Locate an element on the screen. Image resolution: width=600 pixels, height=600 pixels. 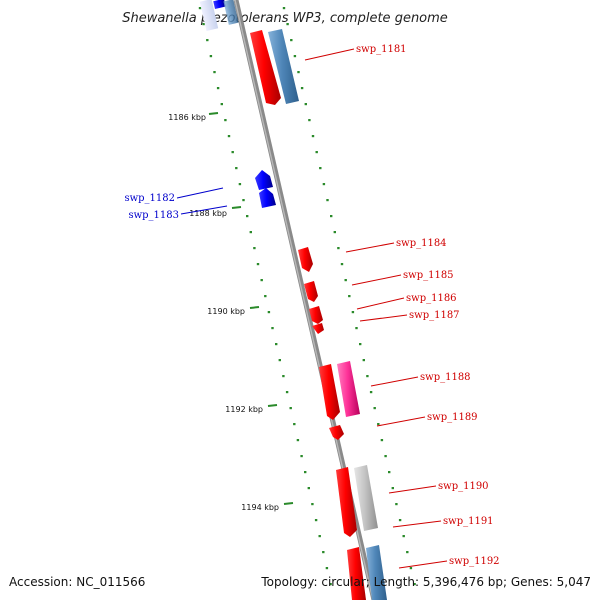
gene-swp-1189-body is located at coordinates (336, 432).